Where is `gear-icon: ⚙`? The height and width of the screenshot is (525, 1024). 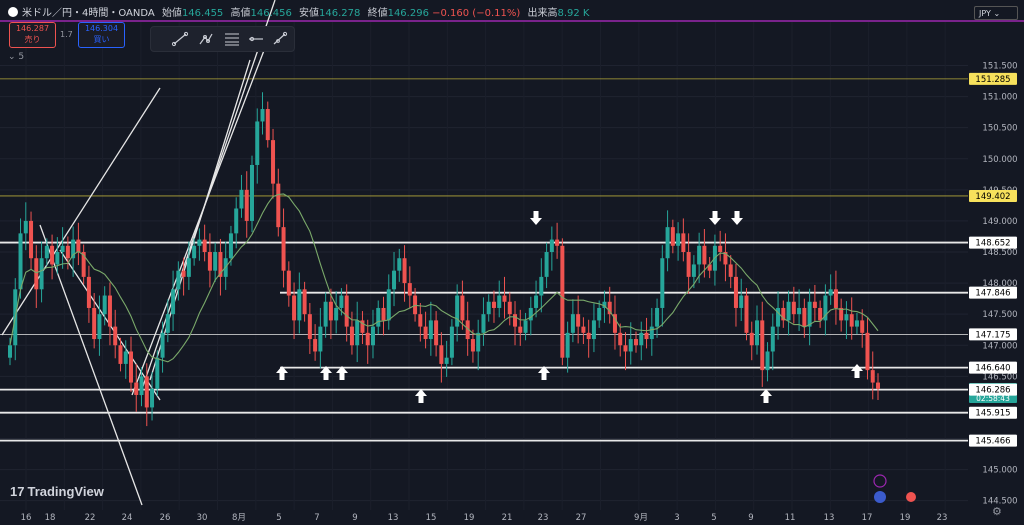
gear-icon: ⚙ is located at coordinates (997, 511).